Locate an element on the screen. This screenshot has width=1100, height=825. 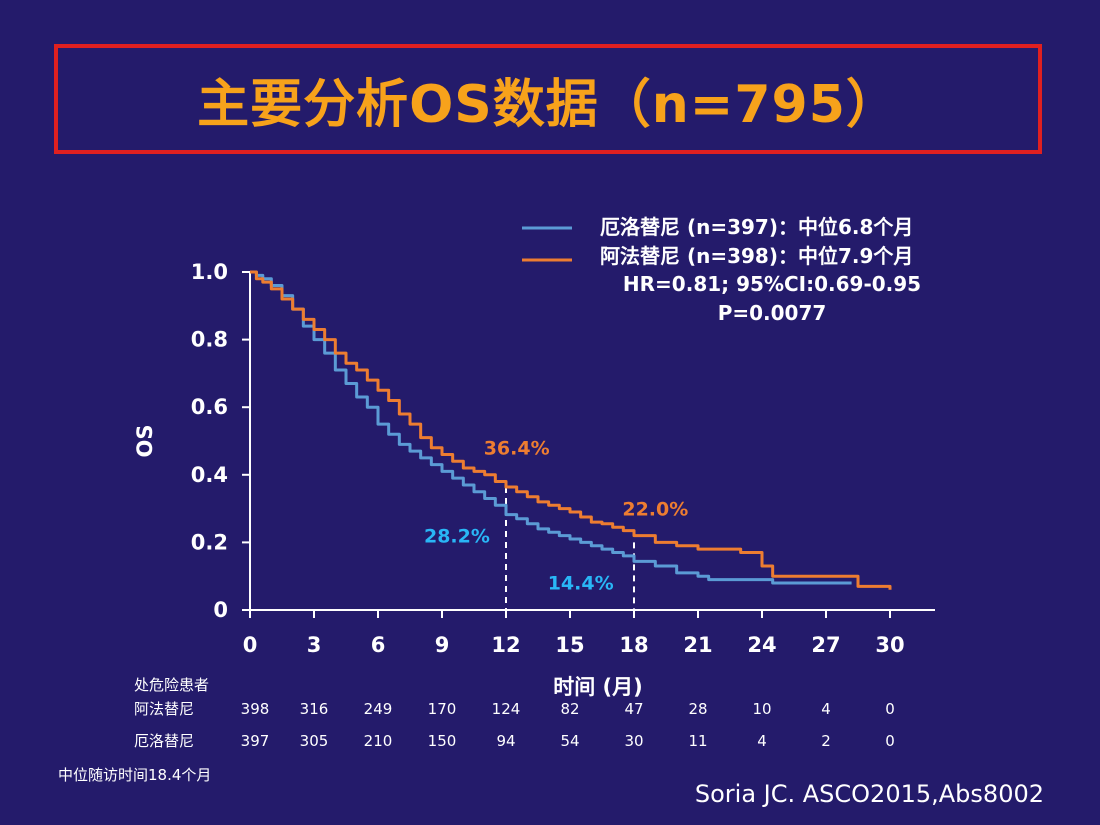
y-axis-title: OS is located at coordinates (145, 441).